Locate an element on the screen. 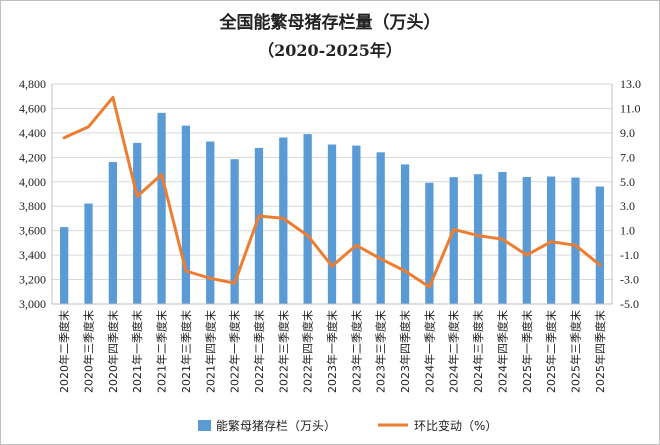 Image resolution: width=660 pixels, height=445 pixels. category-label: 2023年一季度末 is located at coordinates (332, 351).